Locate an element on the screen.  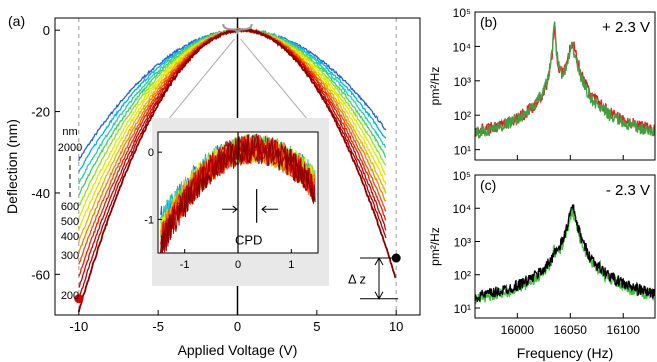
y-tick-label: -40 is located at coordinates (40, 193).